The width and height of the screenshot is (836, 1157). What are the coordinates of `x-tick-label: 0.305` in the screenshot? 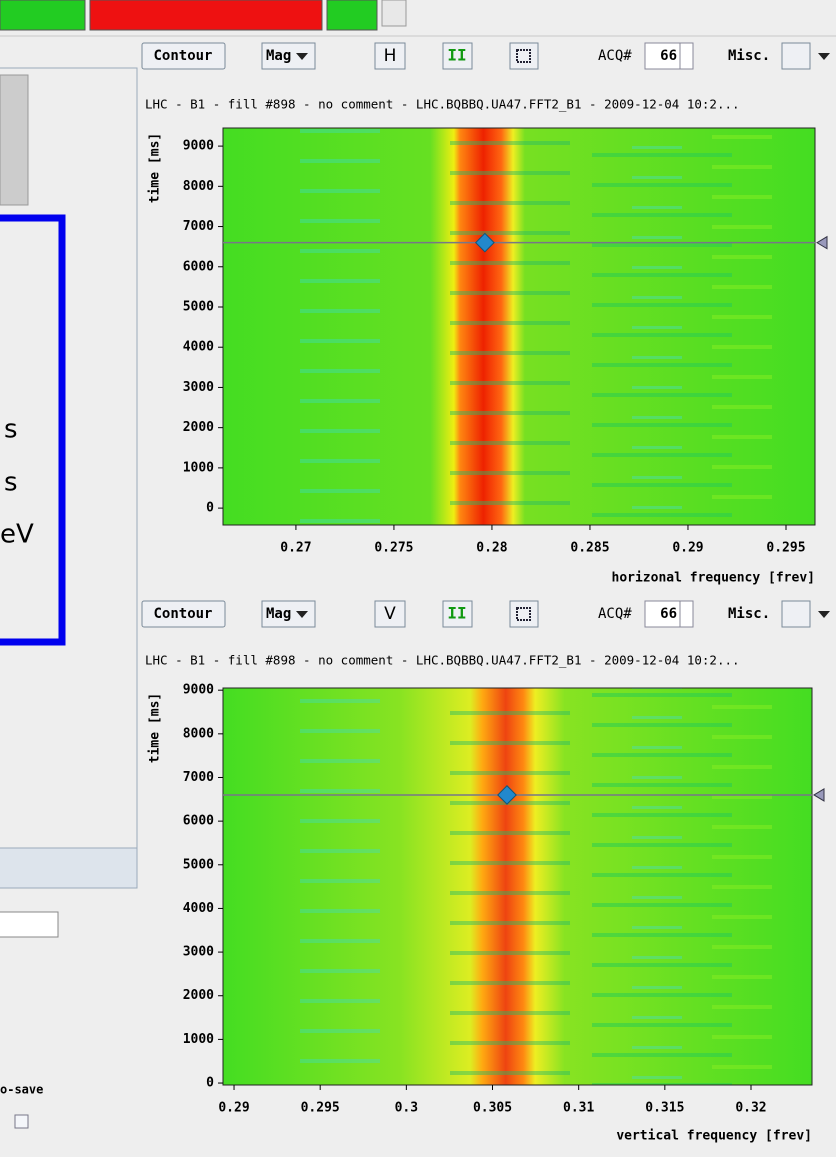 It's located at (492, 1108).